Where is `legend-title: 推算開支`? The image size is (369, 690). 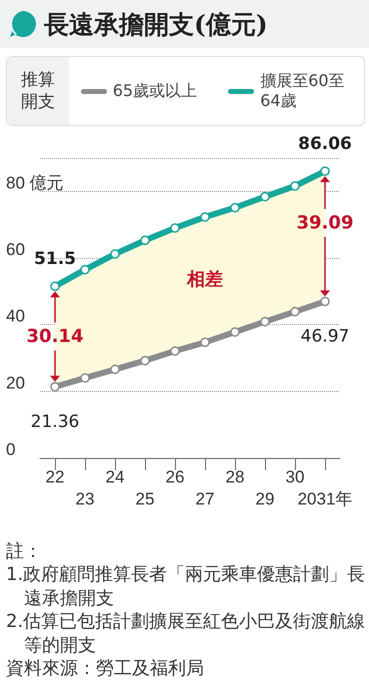 legend-title: 推算開支 is located at coordinates (38, 91).